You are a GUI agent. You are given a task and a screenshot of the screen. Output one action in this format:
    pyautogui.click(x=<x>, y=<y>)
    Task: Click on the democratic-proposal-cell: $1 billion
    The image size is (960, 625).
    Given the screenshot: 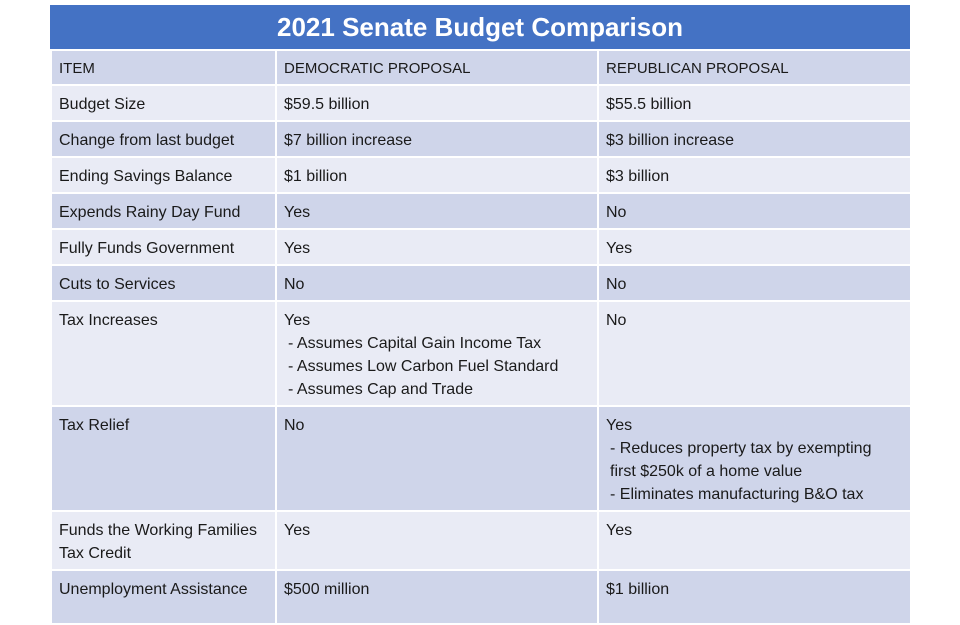 What is the action you would take?
    pyautogui.click(x=437, y=175)
    